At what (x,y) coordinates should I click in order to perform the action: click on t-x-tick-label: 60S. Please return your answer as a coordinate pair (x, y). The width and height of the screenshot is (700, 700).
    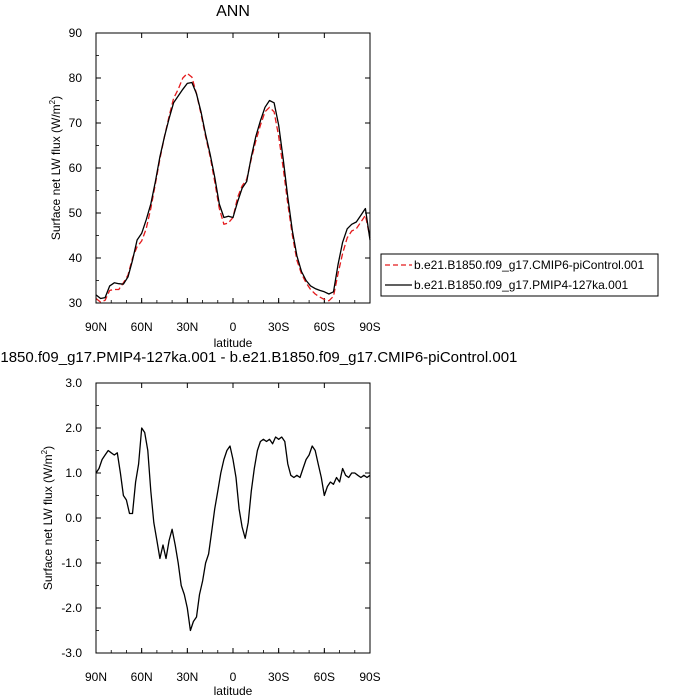
    Looking at the image, I should click on (324, 327).